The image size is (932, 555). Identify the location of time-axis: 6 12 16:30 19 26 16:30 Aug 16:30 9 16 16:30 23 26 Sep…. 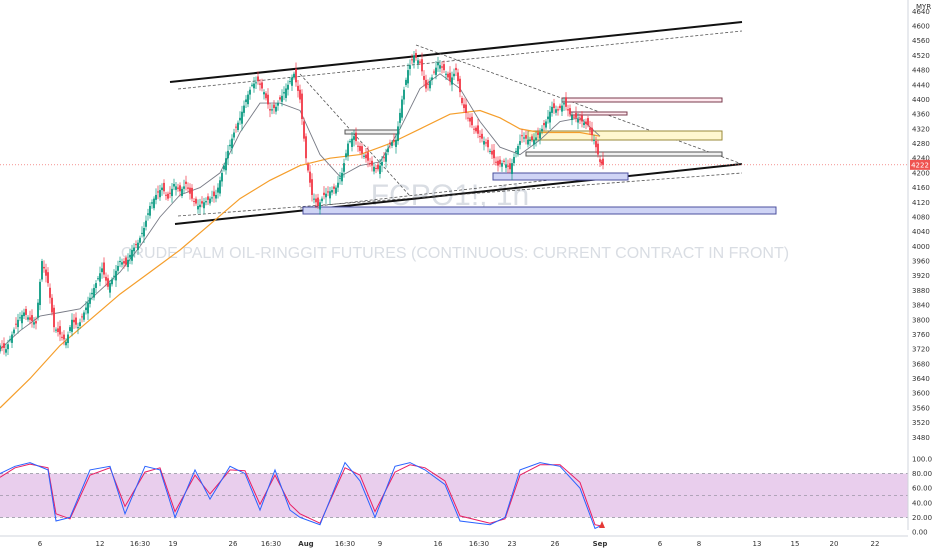
(459, 544).